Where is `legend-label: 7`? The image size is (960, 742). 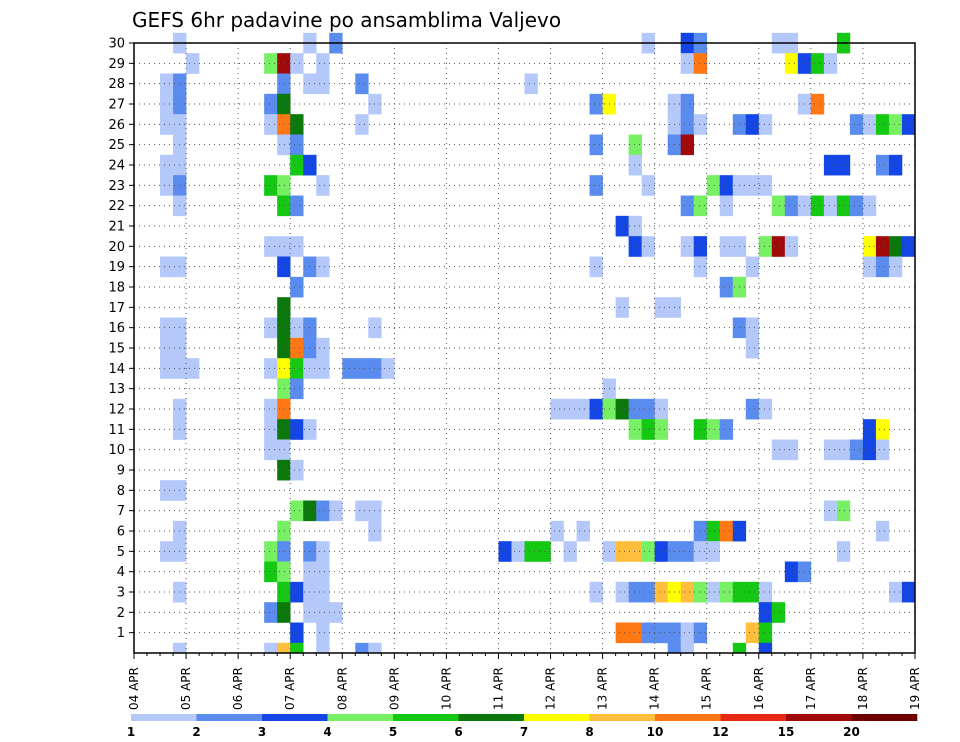
legend-label: 7 is located at coordinates (524, 732).